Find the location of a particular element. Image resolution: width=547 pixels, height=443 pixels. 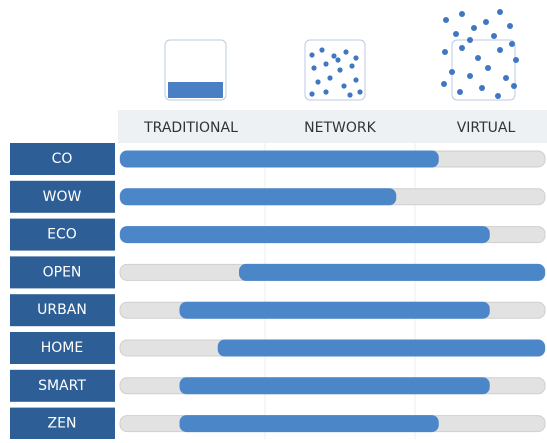

row-label: WOW is located at coordinates (62, 197).